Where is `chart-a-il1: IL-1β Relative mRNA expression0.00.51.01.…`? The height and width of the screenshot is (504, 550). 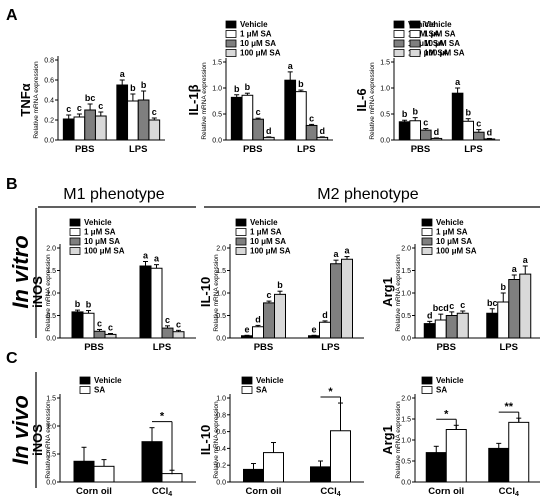
chart-a-il1: IL-1β Relative mRNA expression0.00.51.01.… is located at coordinates (317, 87).